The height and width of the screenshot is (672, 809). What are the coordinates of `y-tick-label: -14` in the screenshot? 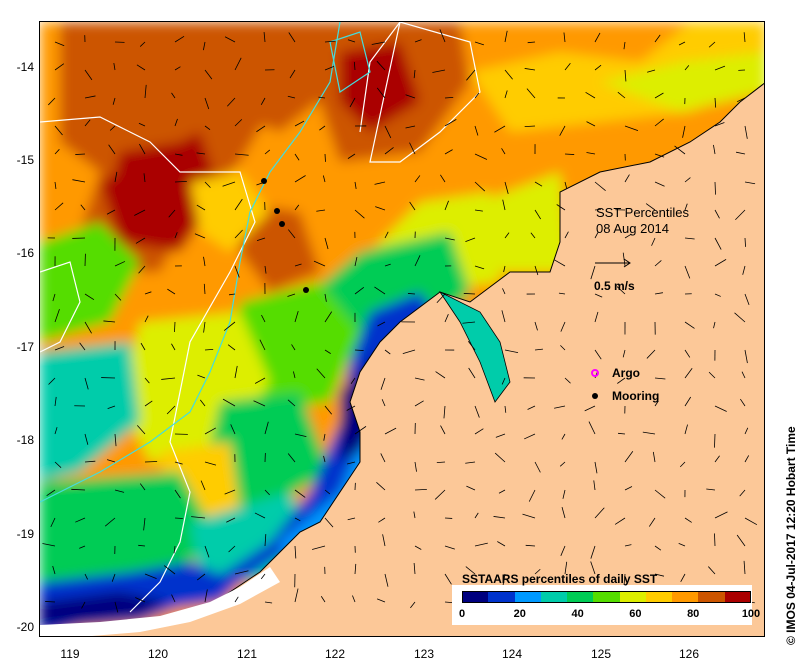 It's located at (25, 67).